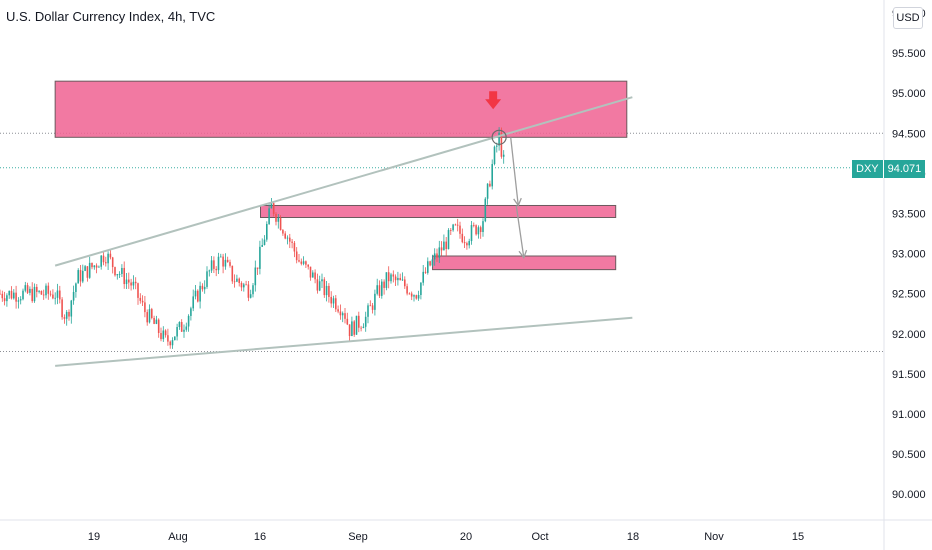 Image resolution: width=932 pixels, height=550 pixels. I want to click on time-tick-label: Oct, so click(539, 537).